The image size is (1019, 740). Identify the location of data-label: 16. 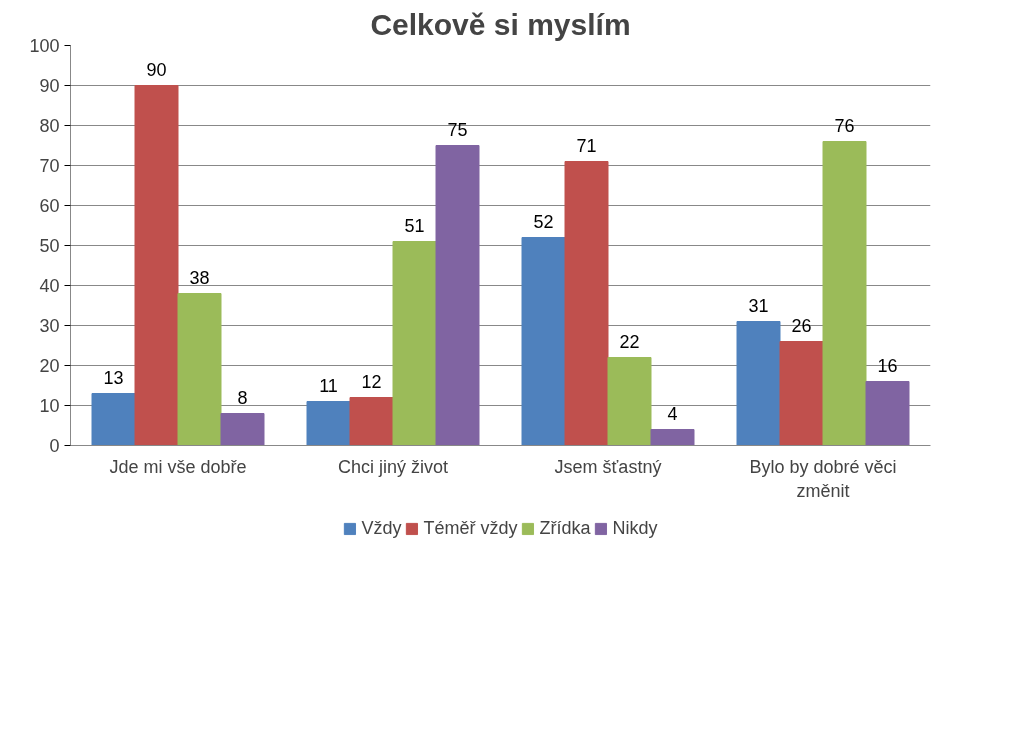
(887, 365).